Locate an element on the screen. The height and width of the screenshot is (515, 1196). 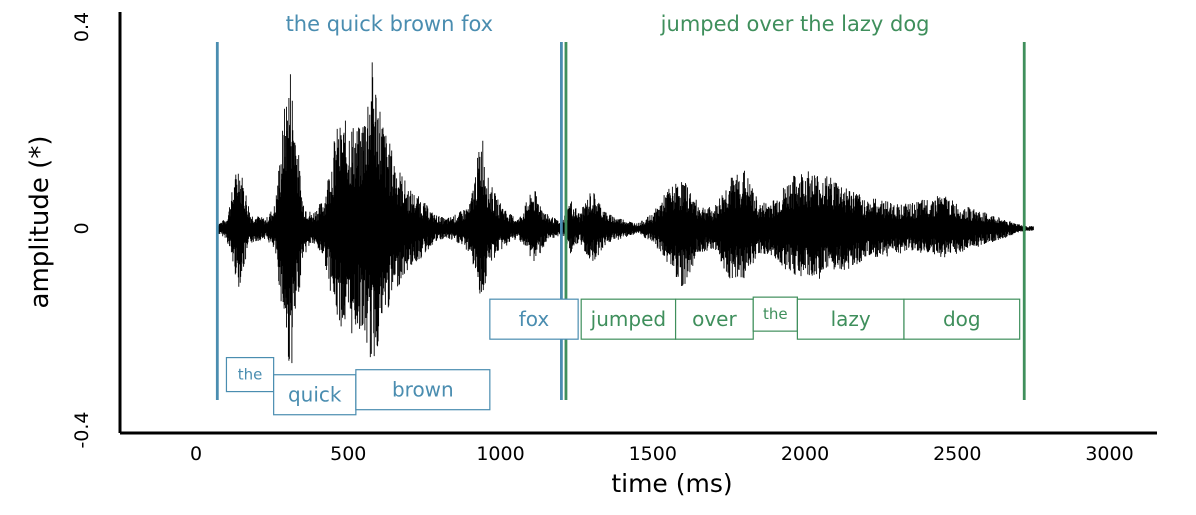
y-axis-title: amplitude (*) is located at coordinates (40, 222).